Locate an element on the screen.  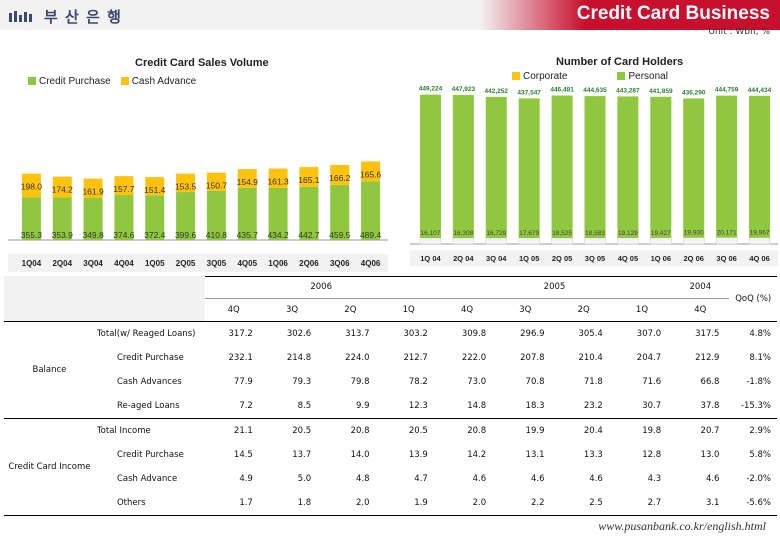
table-cell: 4.8 is located at coordinates (362, 479).